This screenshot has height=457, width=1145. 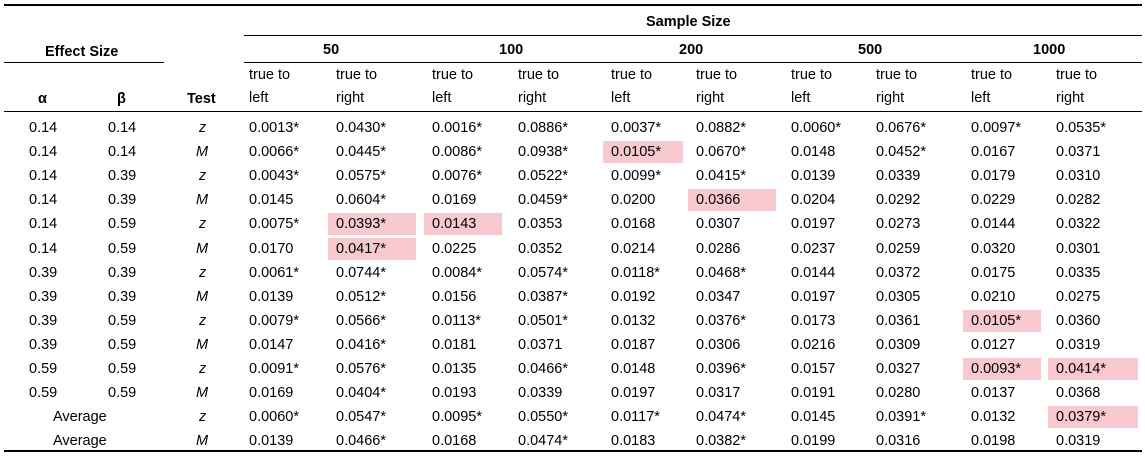 What do you see at coordinates (80, 417) in the screenshot?
I see `average-label: Average` at bounding box center [80, 417].